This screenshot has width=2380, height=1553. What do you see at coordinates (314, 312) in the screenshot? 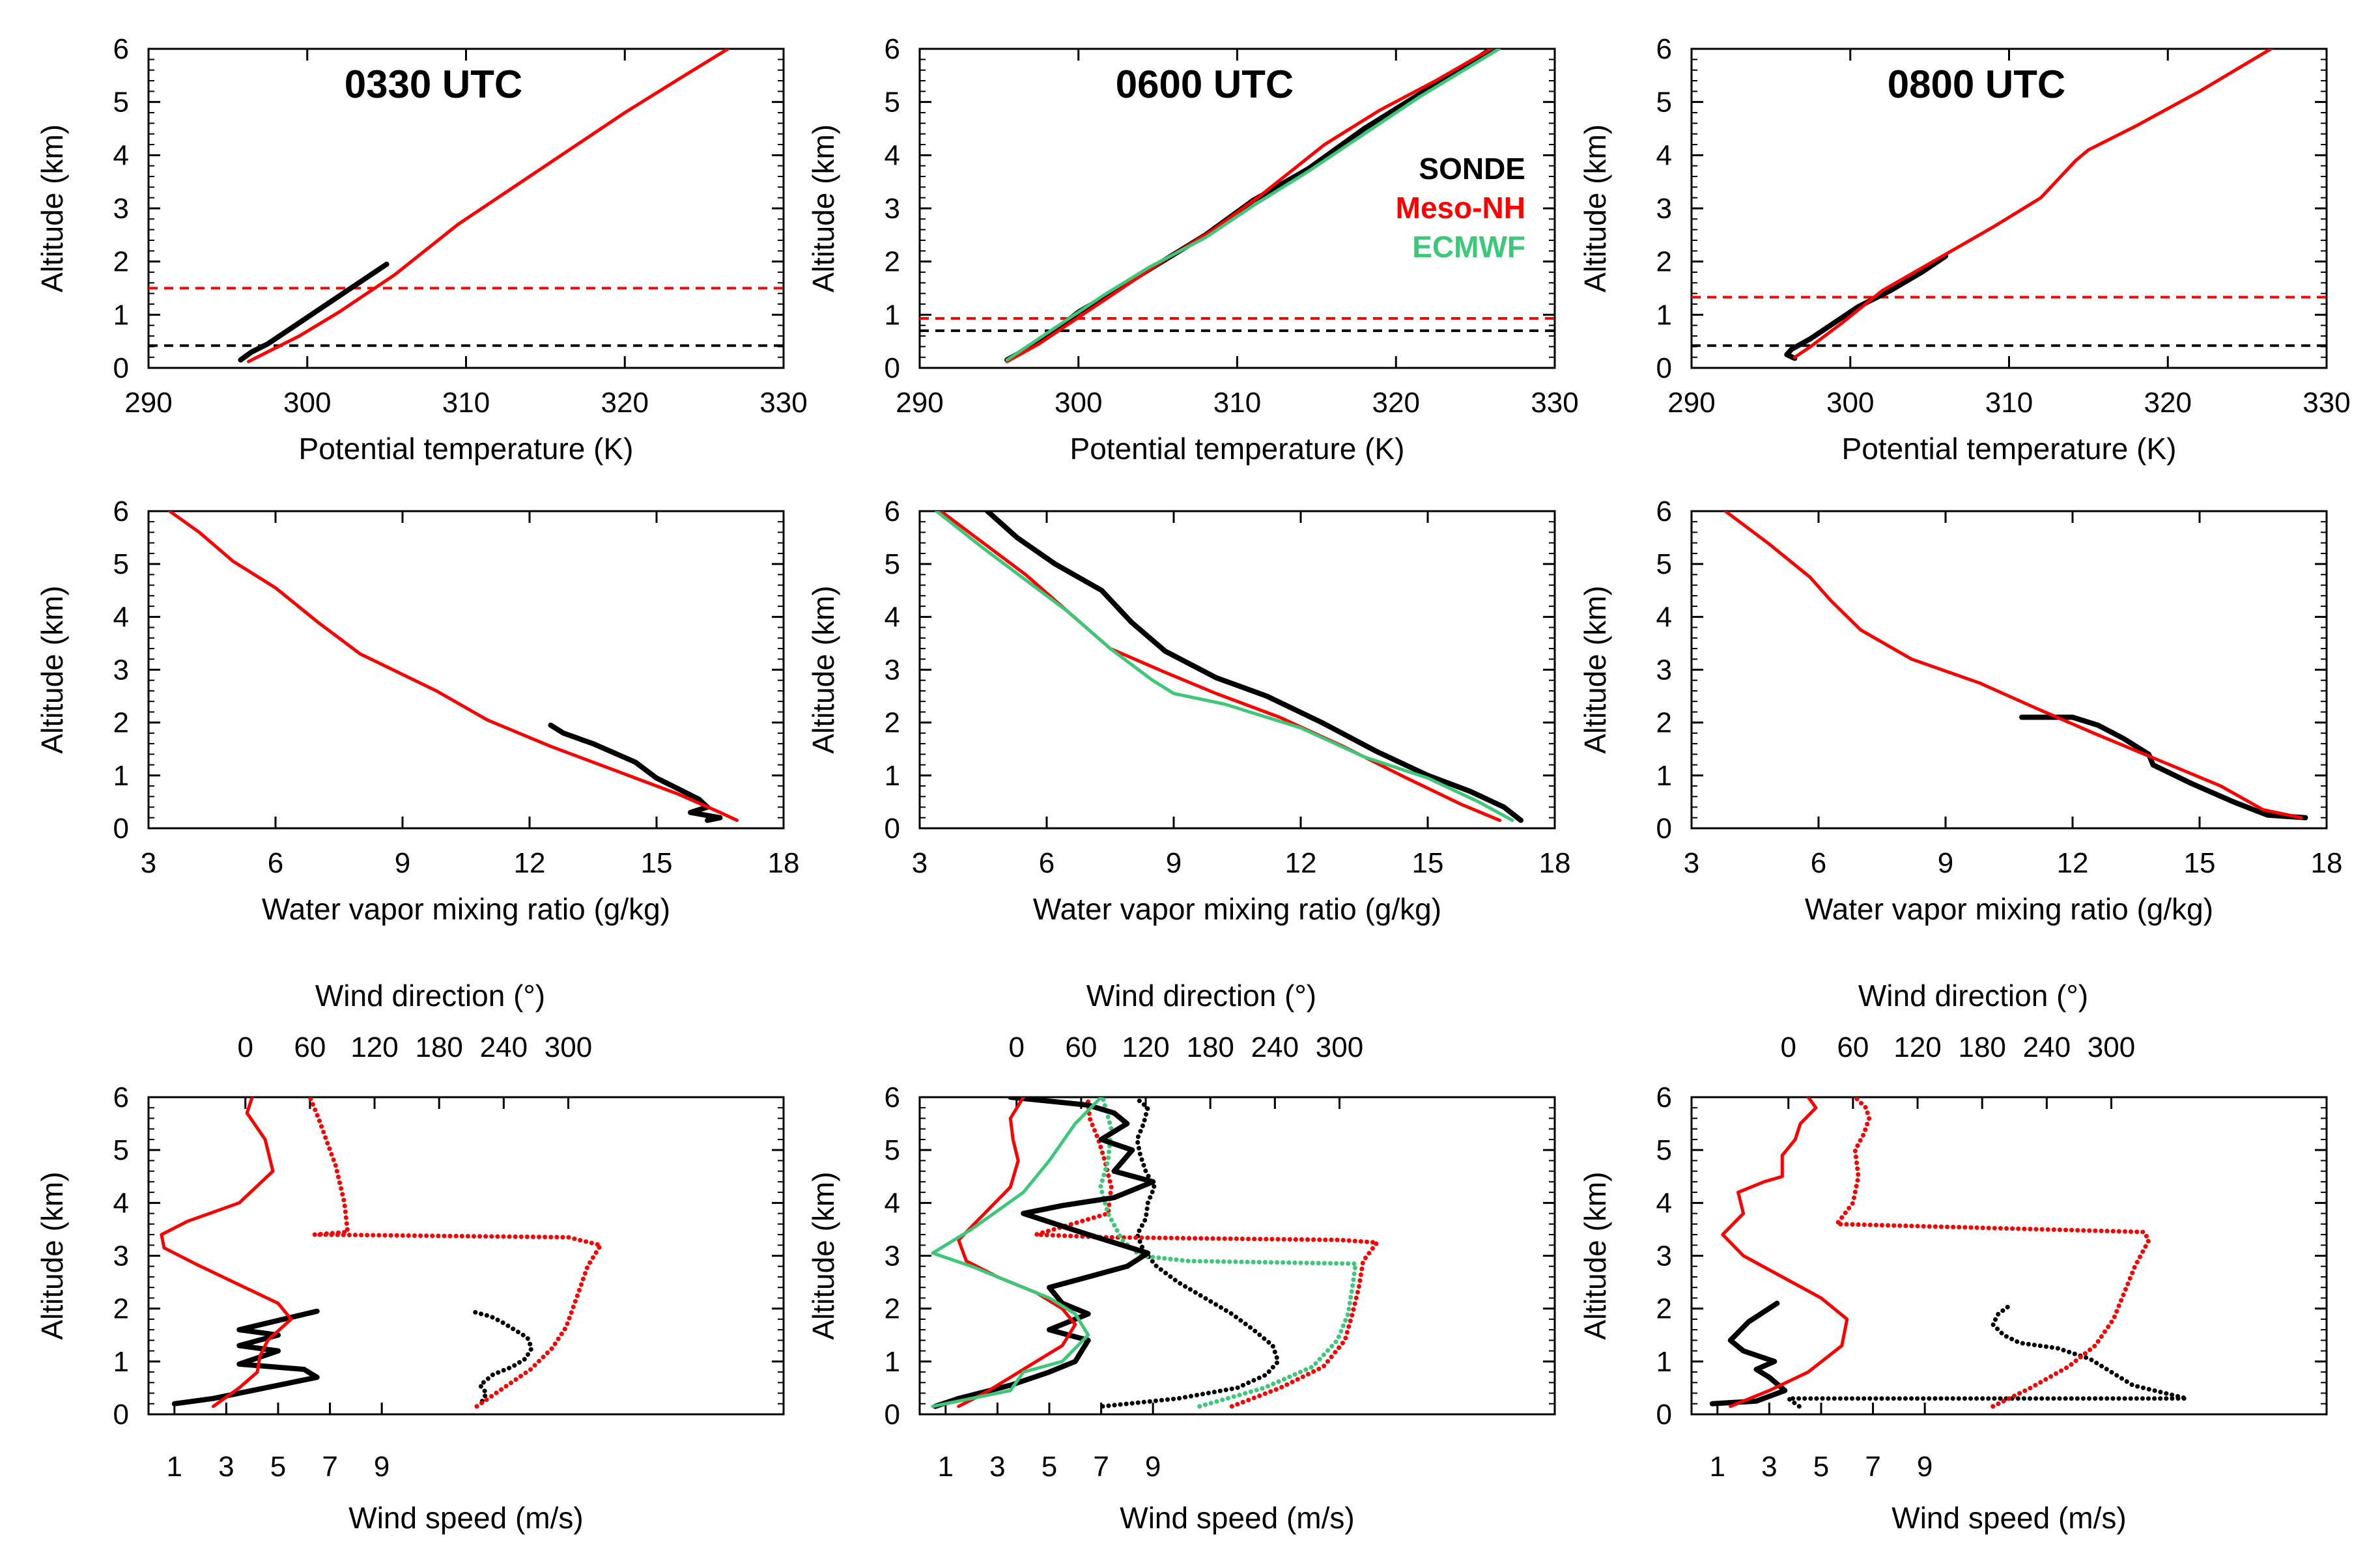
I see `series-sonde-line` at bounding box center [314, 312].